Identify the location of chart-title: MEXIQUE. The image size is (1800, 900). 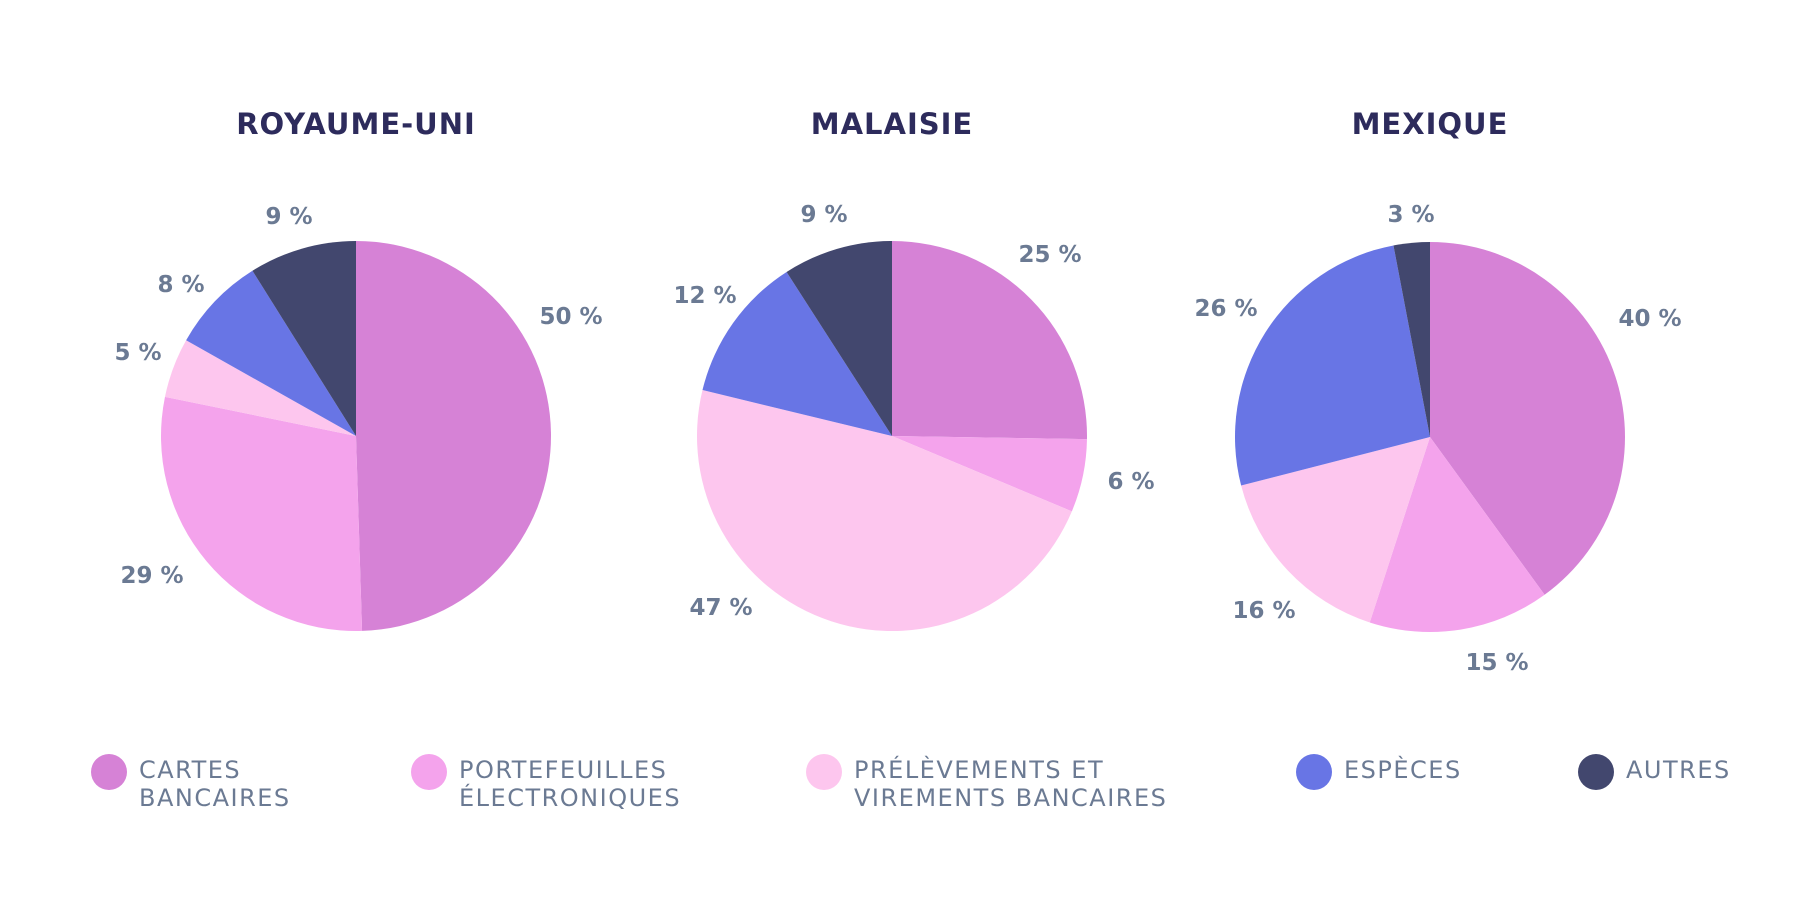
(1430, 124).